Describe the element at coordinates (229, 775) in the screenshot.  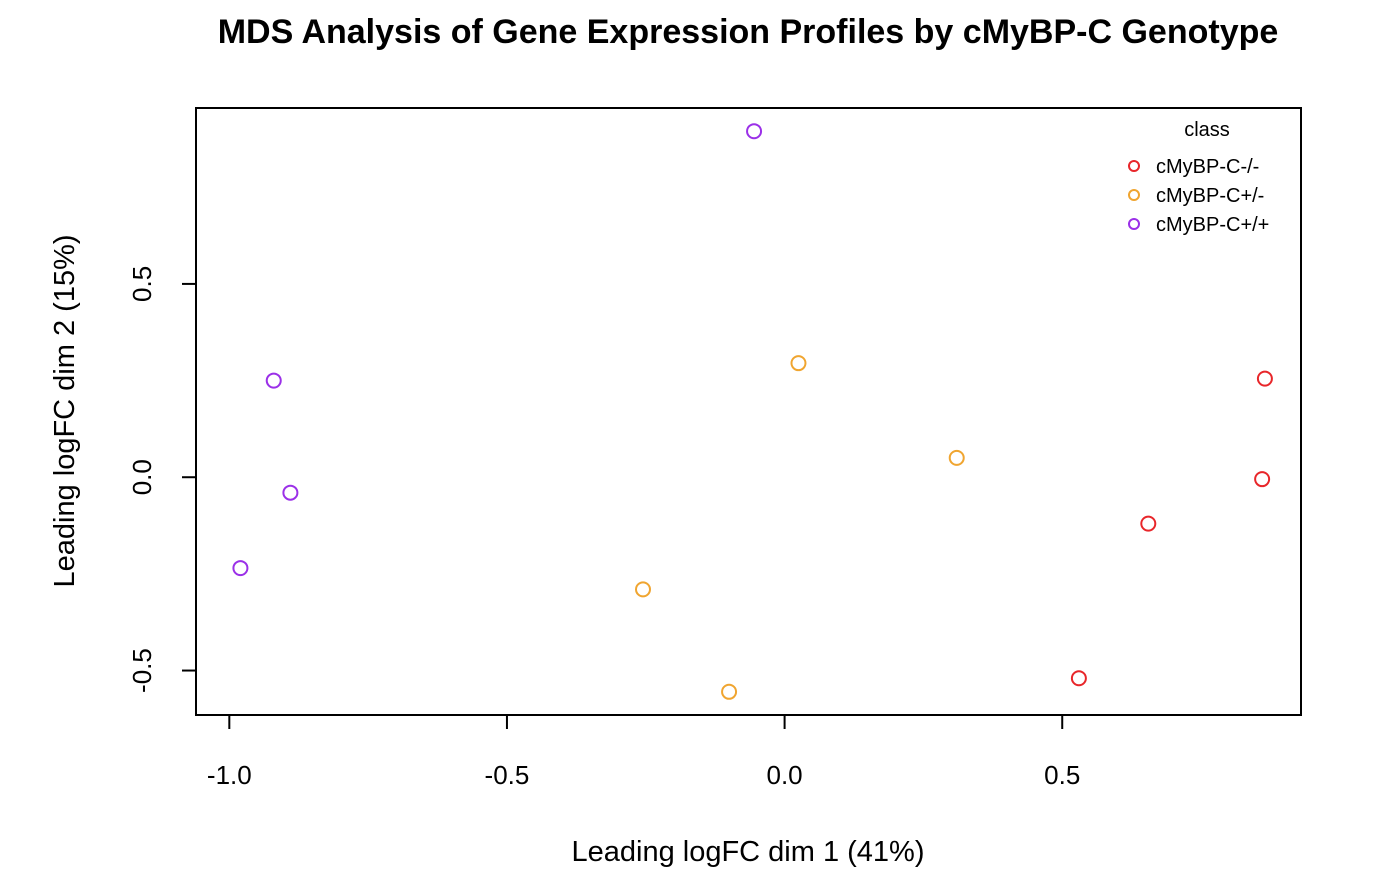
I see `x-tick-label: -1.0` at that location.